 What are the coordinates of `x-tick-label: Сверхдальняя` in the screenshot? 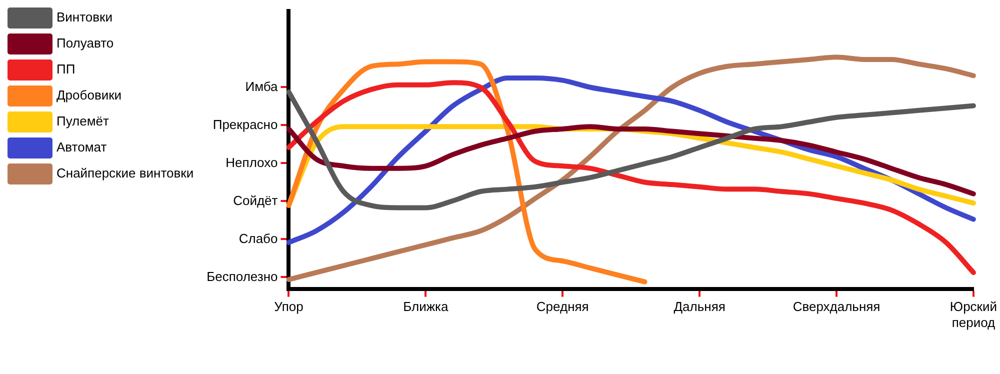 It's located at (836, 306).